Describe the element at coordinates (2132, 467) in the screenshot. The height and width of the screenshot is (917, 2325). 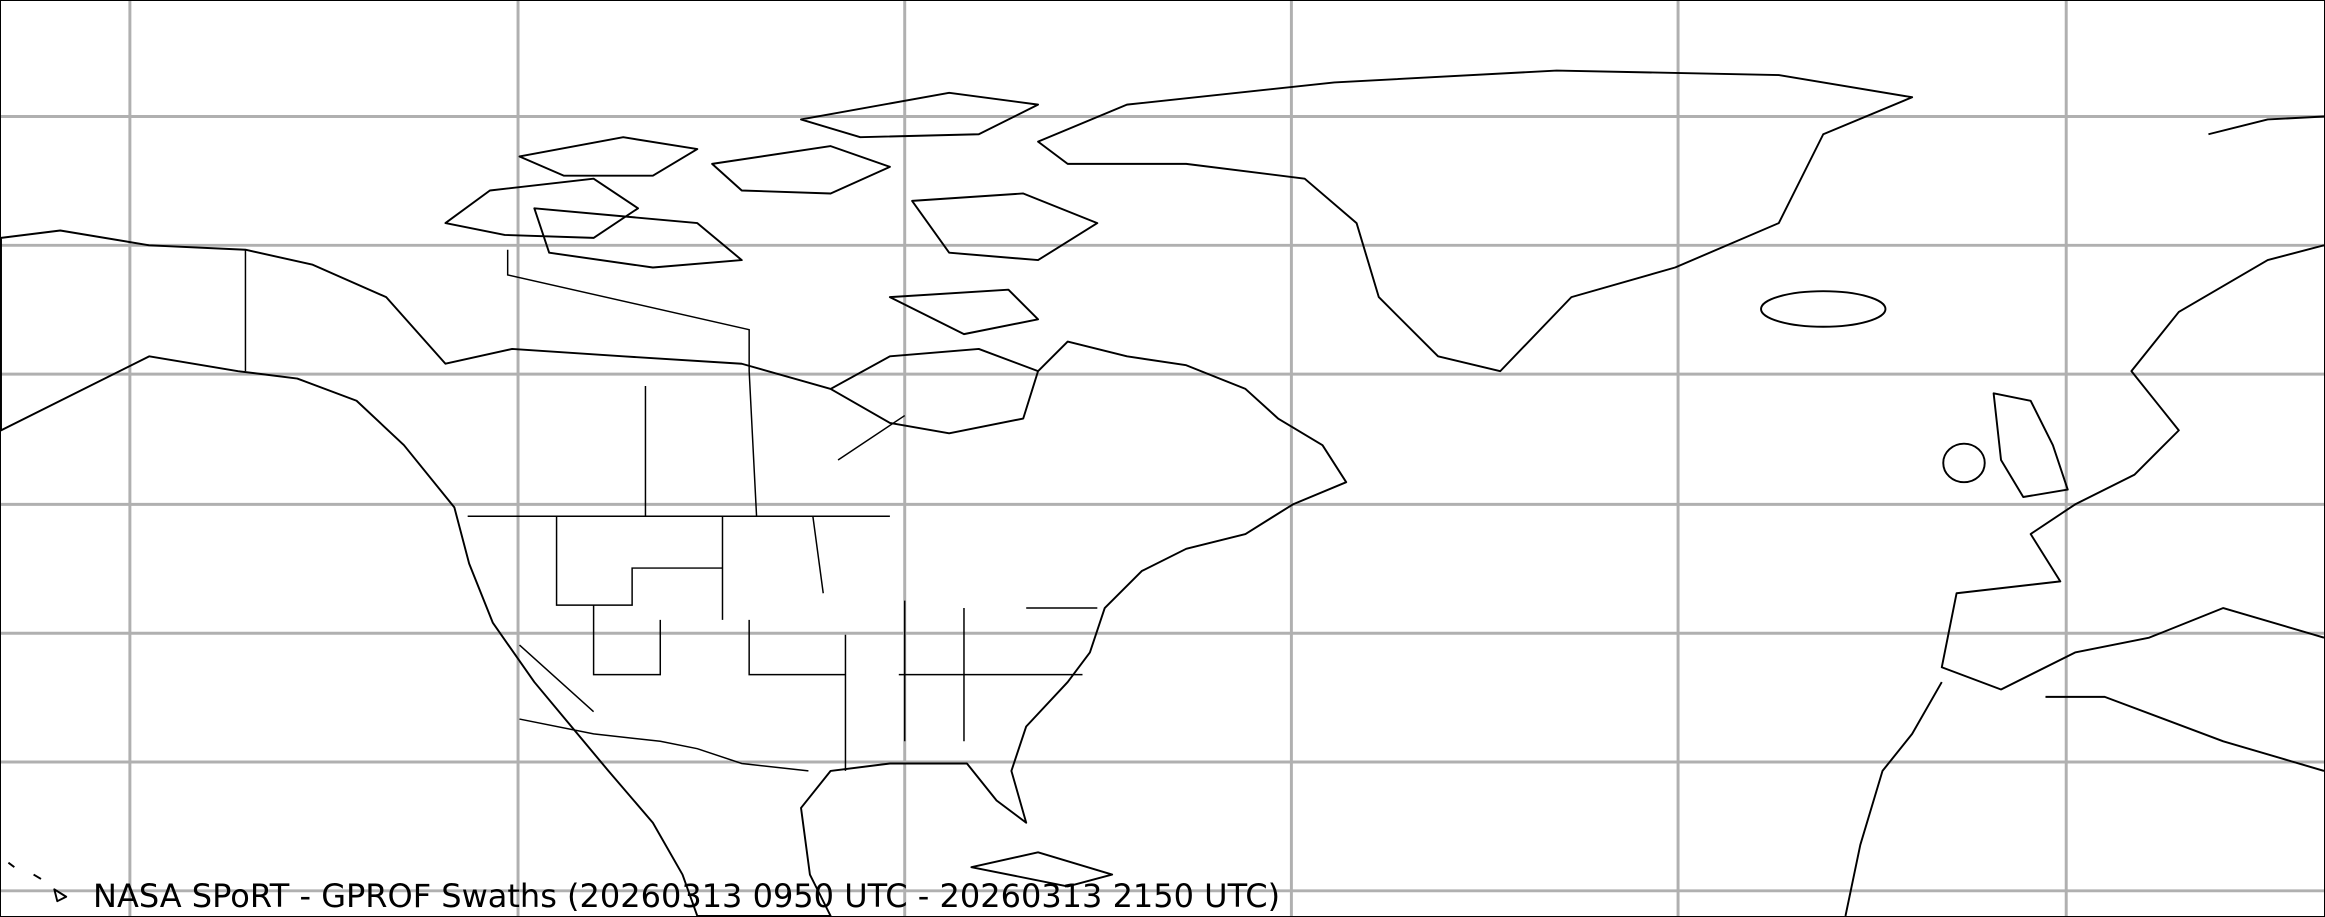
I see `europe-coastline` at that location.